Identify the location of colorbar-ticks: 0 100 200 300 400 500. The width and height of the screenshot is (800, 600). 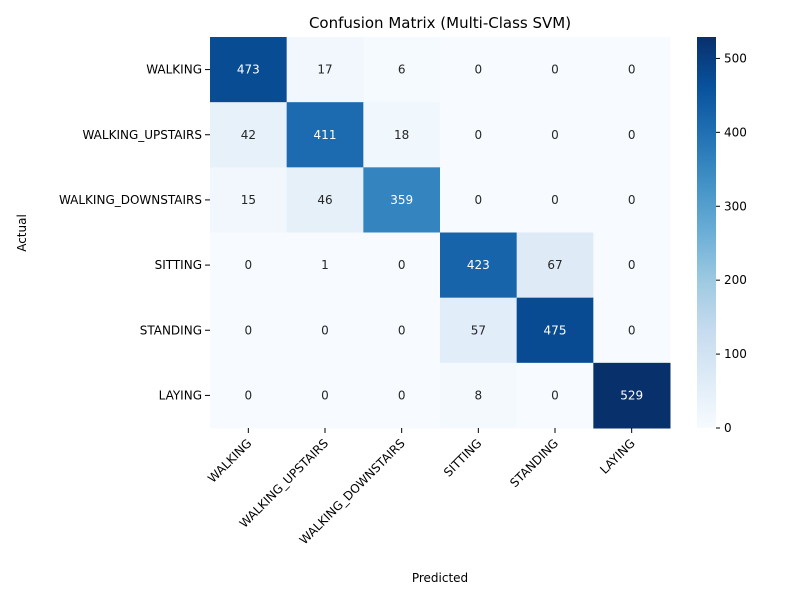
(731, 243).